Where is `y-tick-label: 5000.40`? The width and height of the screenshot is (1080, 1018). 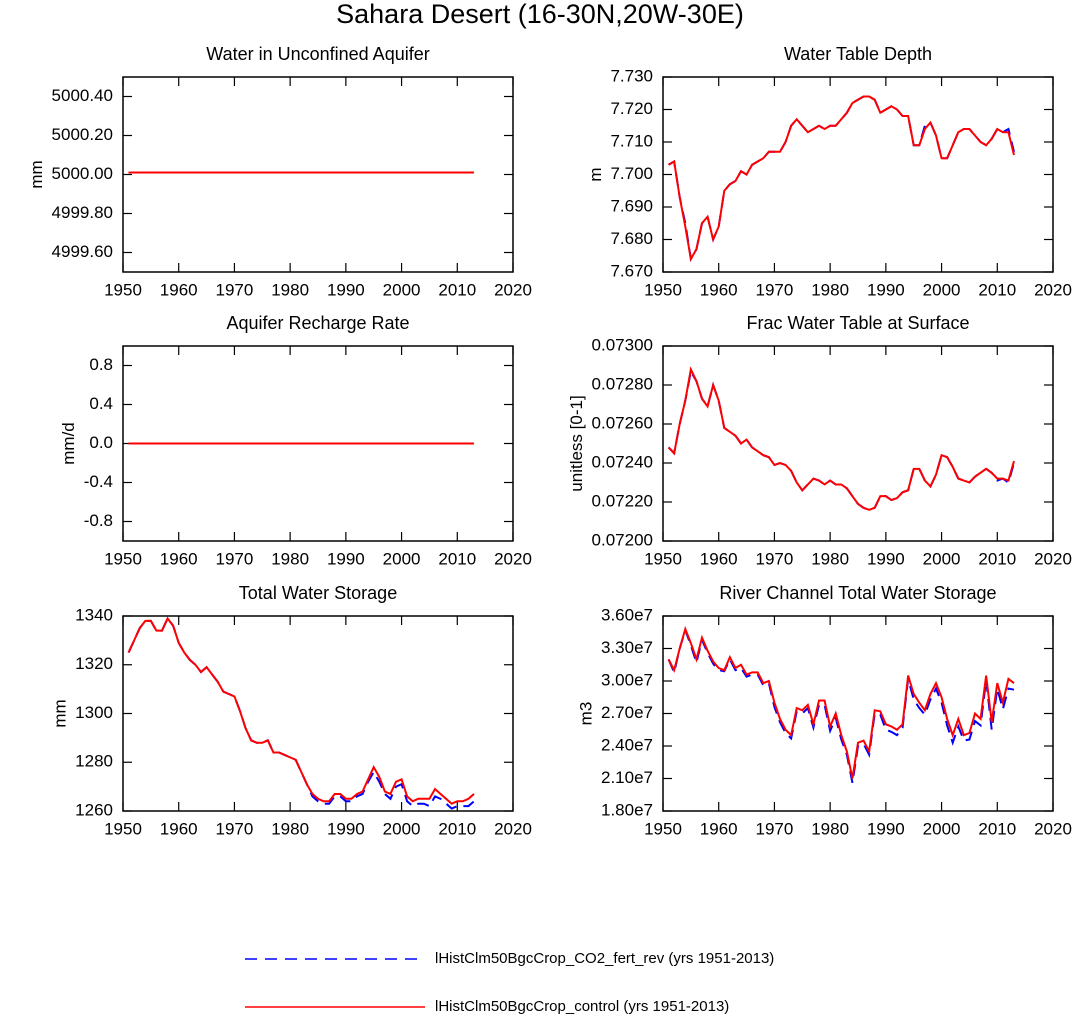 y-tick-label: 5000.40 is located at coordinates (82, 95).